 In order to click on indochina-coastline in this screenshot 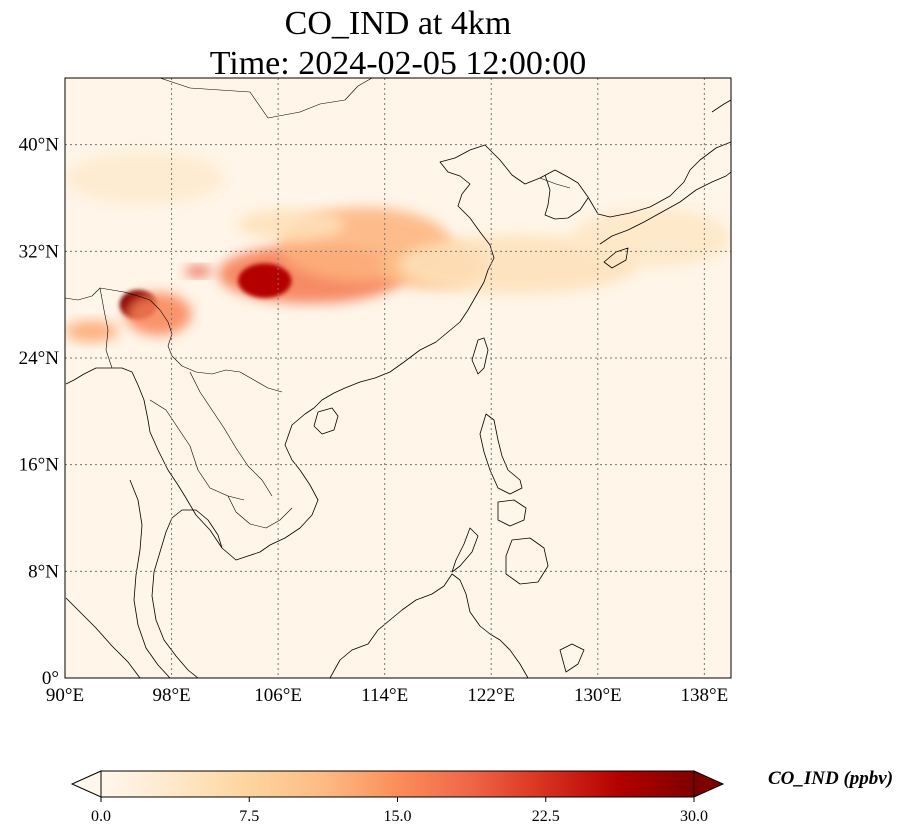, I will do `click(163, 464)`.